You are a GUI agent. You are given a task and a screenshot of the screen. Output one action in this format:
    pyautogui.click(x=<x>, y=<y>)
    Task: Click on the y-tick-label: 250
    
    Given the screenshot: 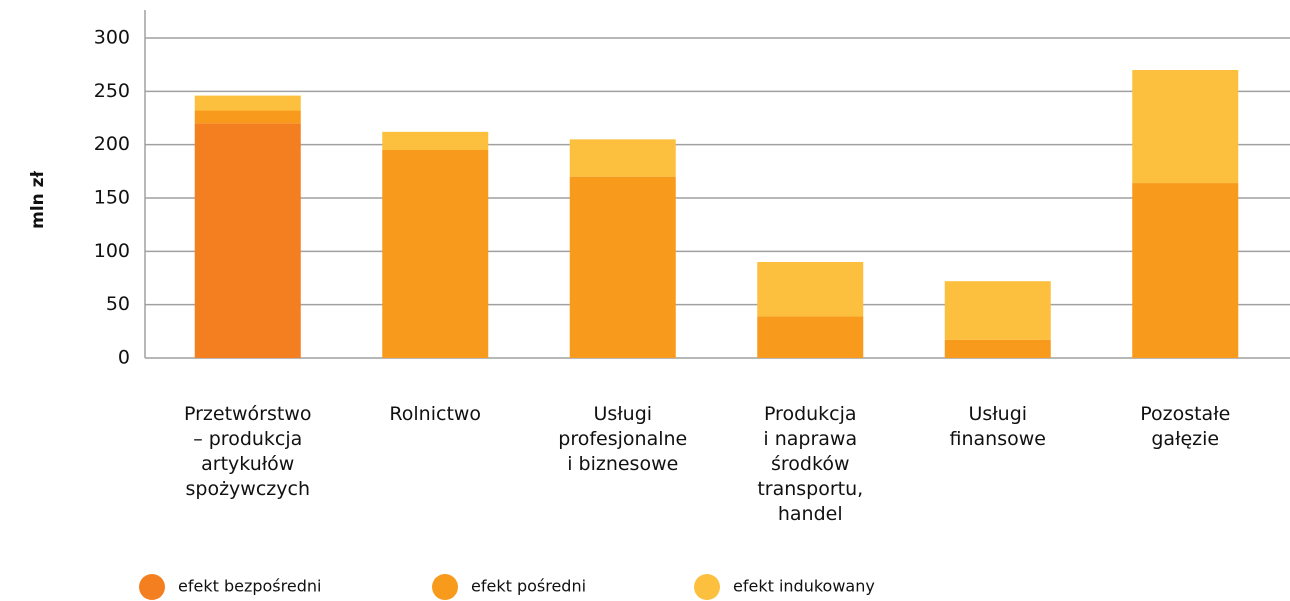 What is the action you would take?
    pyautogui.click(x=112, y=91)
    